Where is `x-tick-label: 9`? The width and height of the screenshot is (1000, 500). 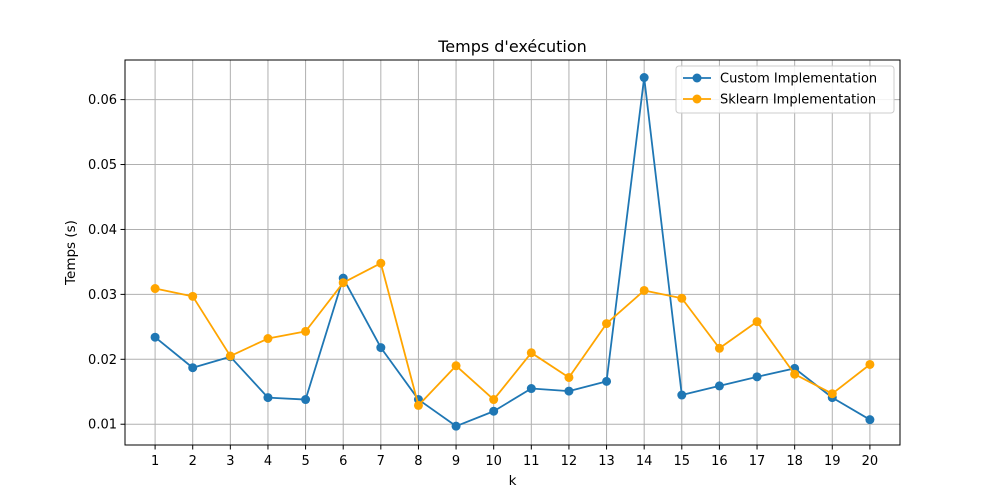 x-tick-label: 9 is located at coordinates (456, 461).